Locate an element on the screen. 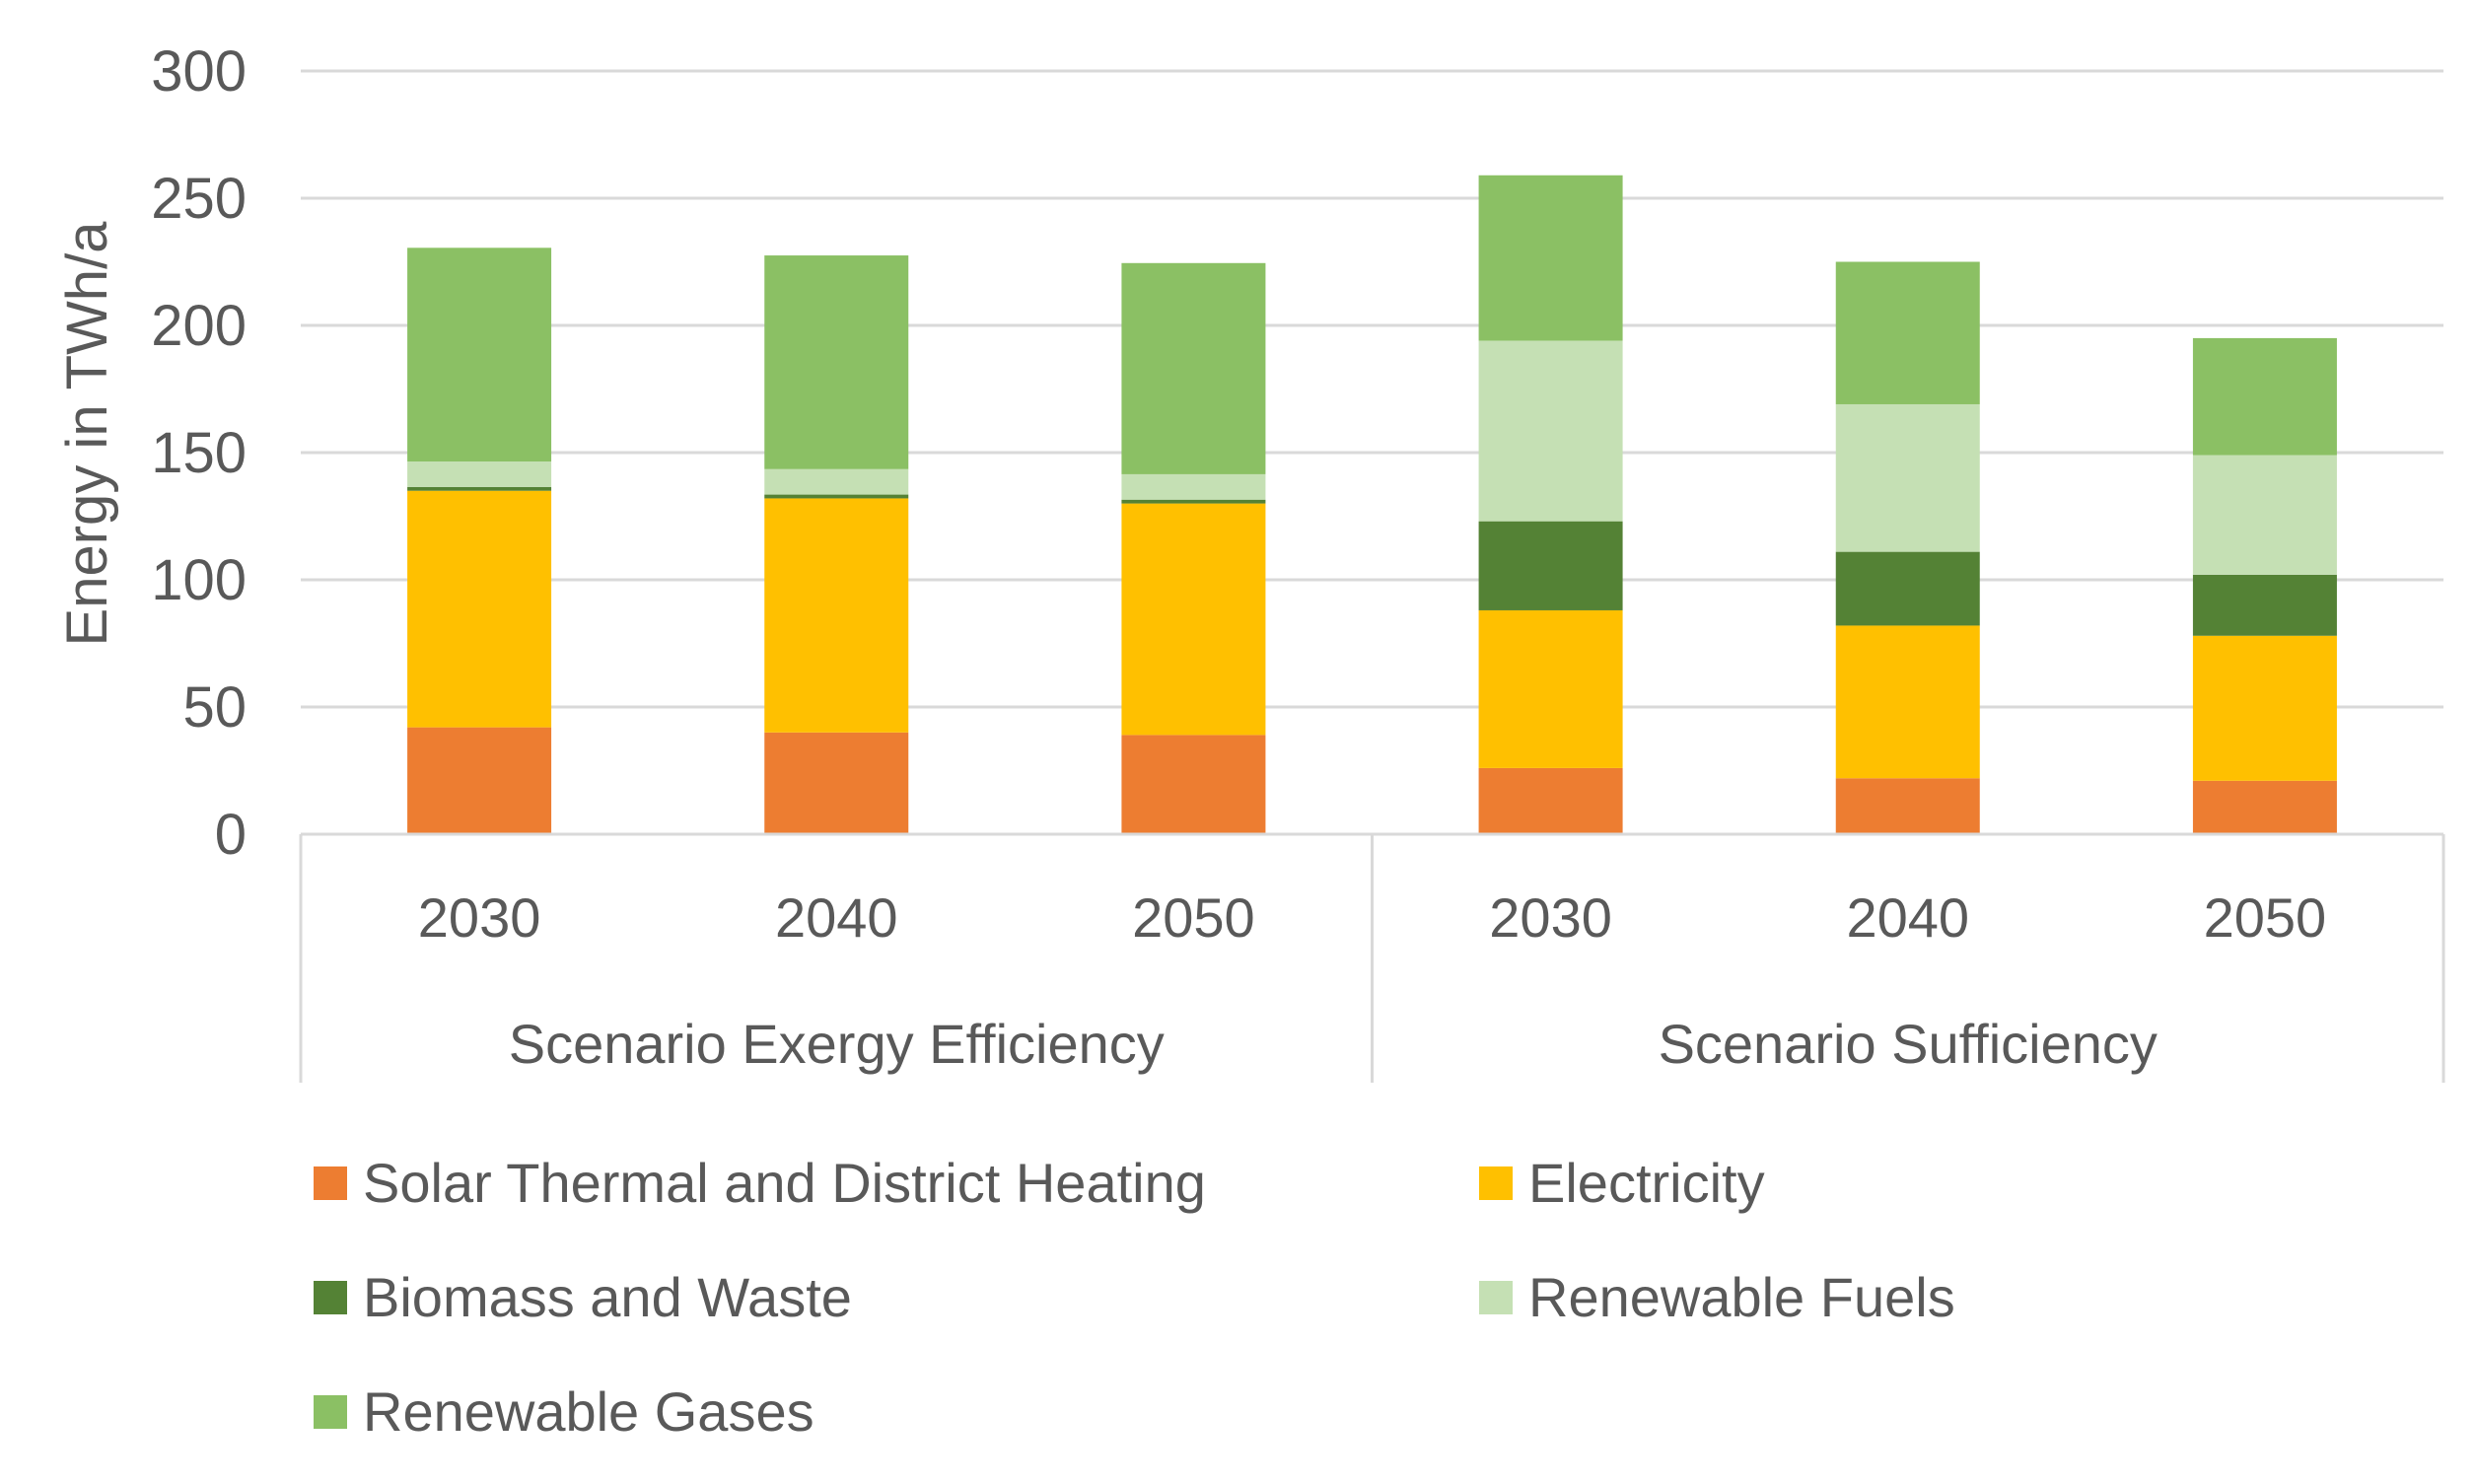 This screenshot has height=1484, width=2477. legend-label-1: Solar Thermal and District Heating is located at coordinates (784, 1183).